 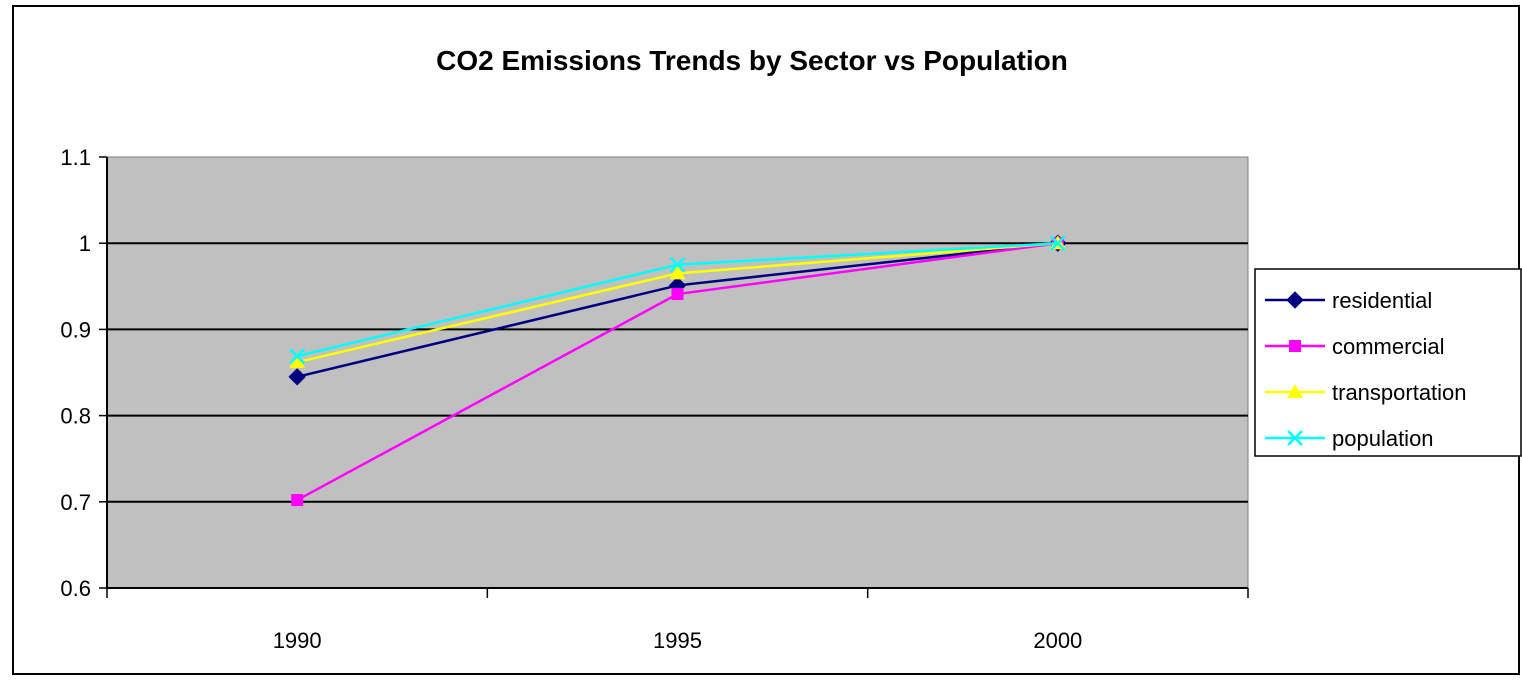 What do you see at coordinates (1382, 300) in the screenshot?
I see `legend-label: residential` at bounding box center [1382, 300].